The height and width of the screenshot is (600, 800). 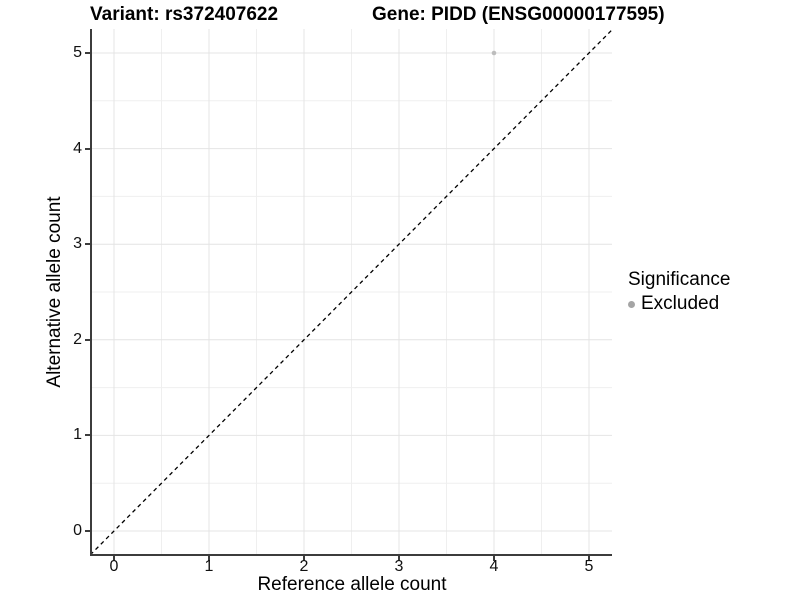 I want to click on x-tick-label: 4, so click(x=494, y=566).